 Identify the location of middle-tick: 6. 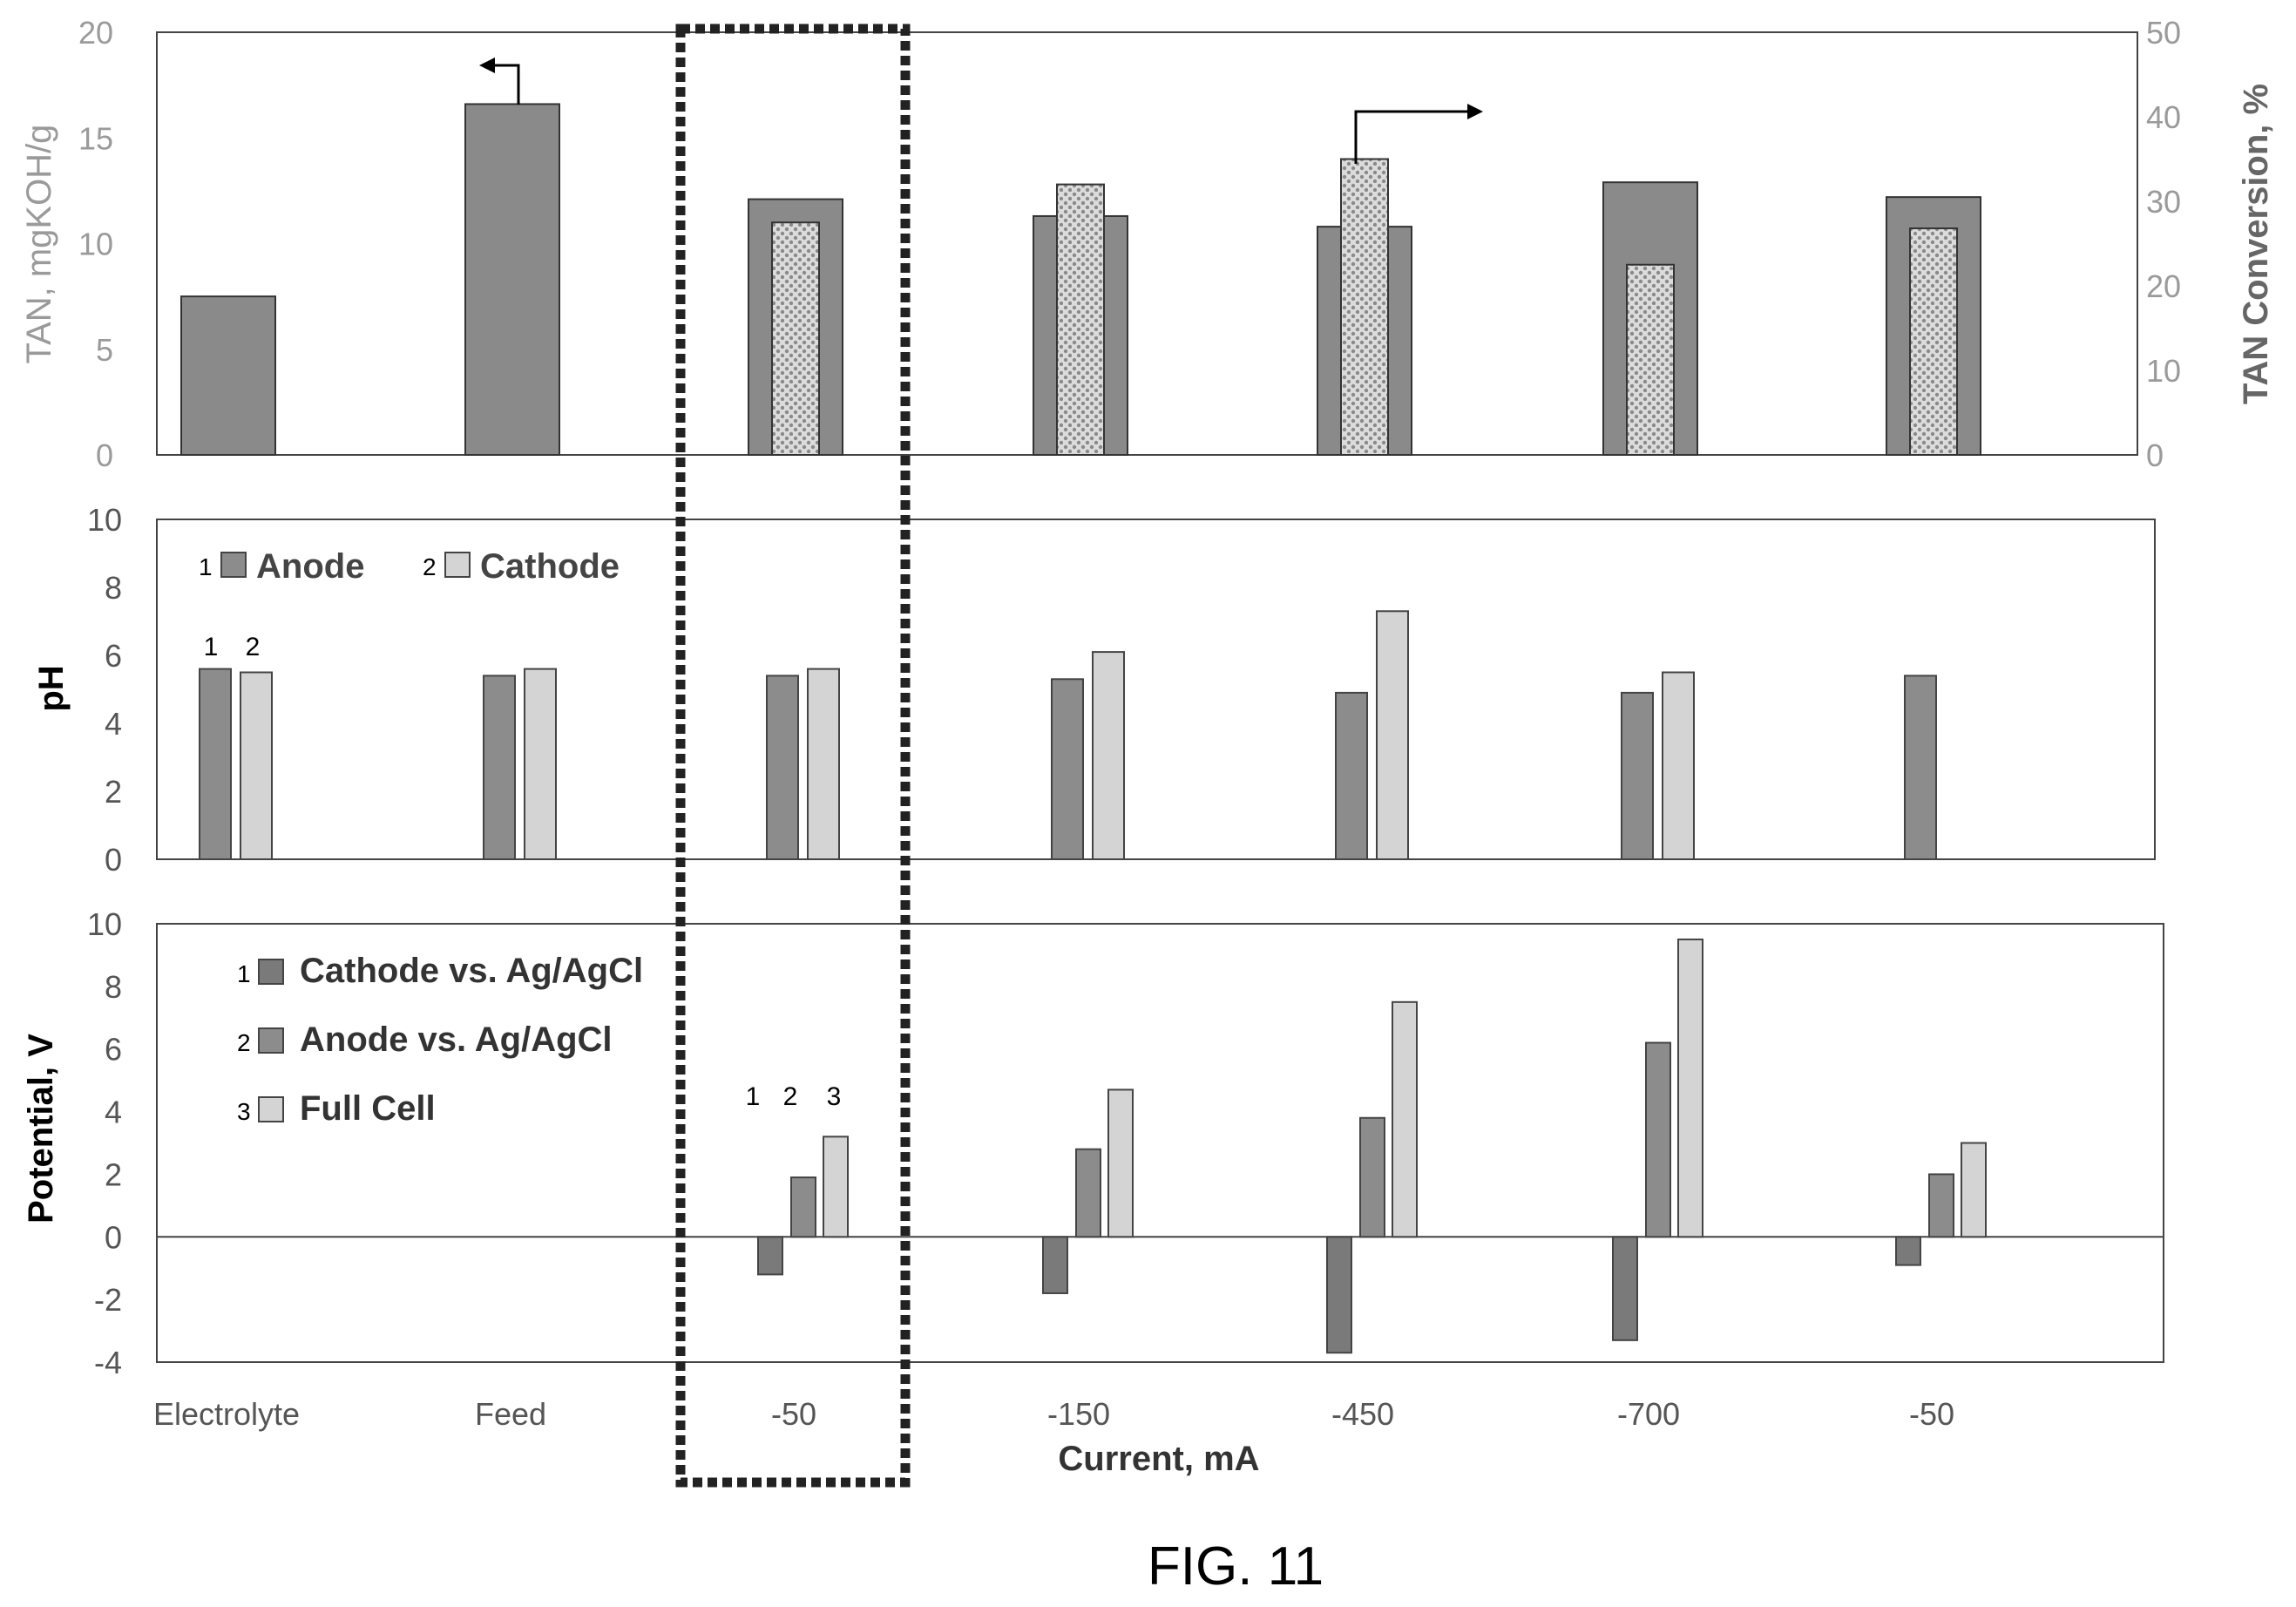
(113, 656).